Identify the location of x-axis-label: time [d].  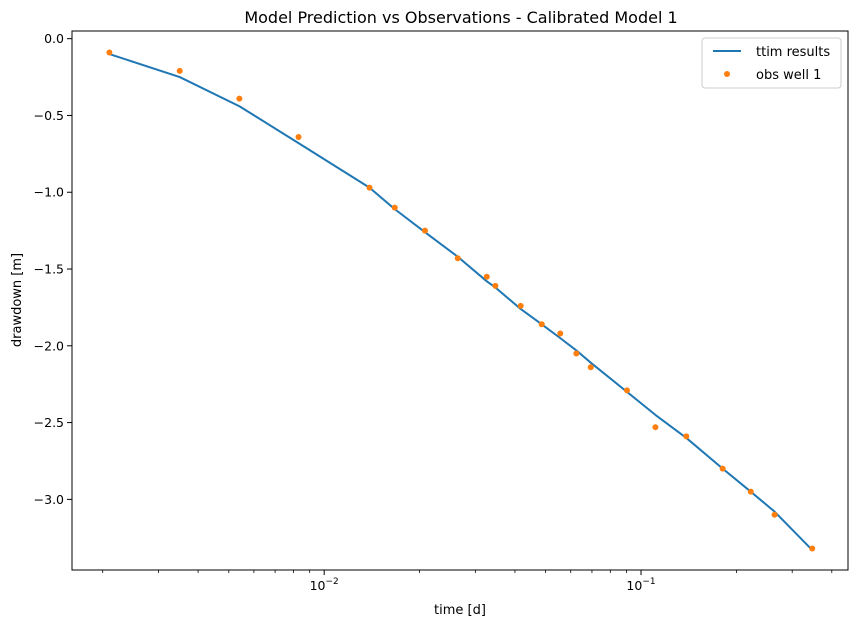
(460, 610).